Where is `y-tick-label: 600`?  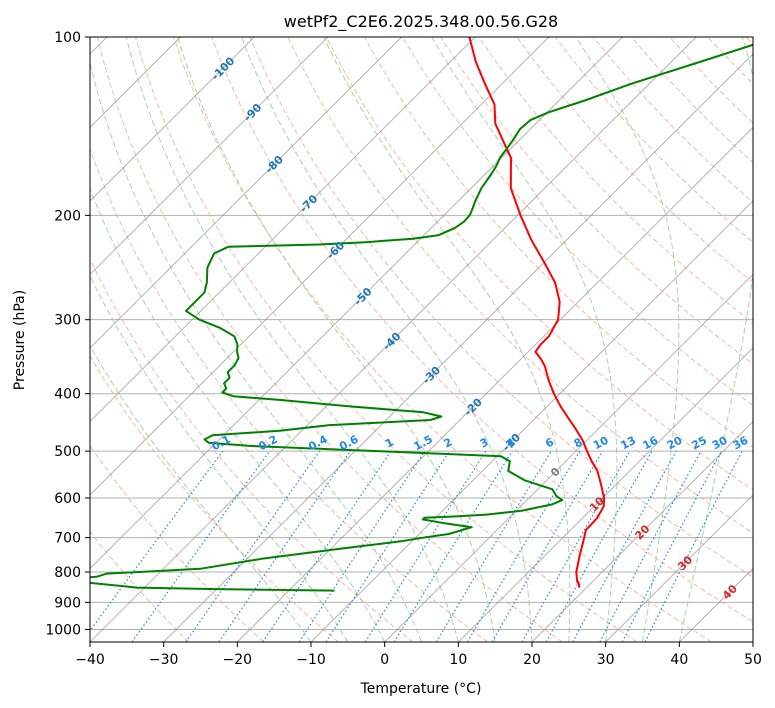 y-tick-label: 600 is located at coordinates (67, 499).